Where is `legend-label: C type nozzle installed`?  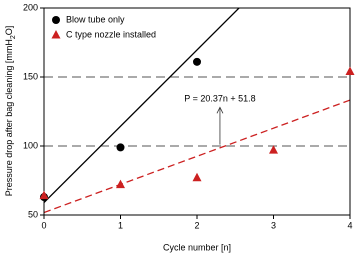
legend-label: C type nozzle installed is located at coordinates (111, 34).